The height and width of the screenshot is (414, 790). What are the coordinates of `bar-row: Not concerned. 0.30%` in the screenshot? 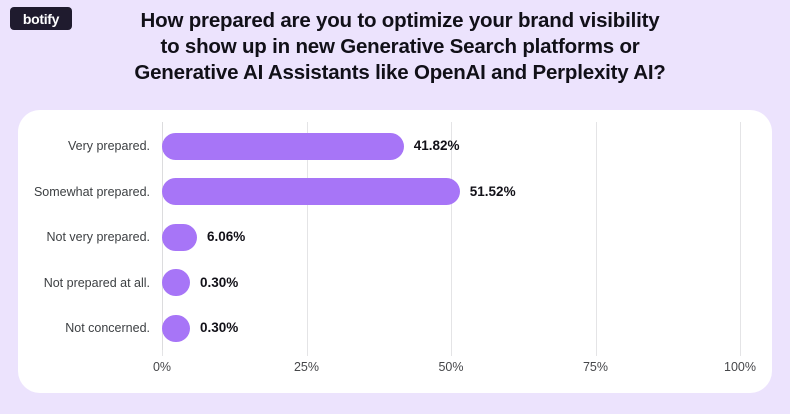 It's located at (395, 328).